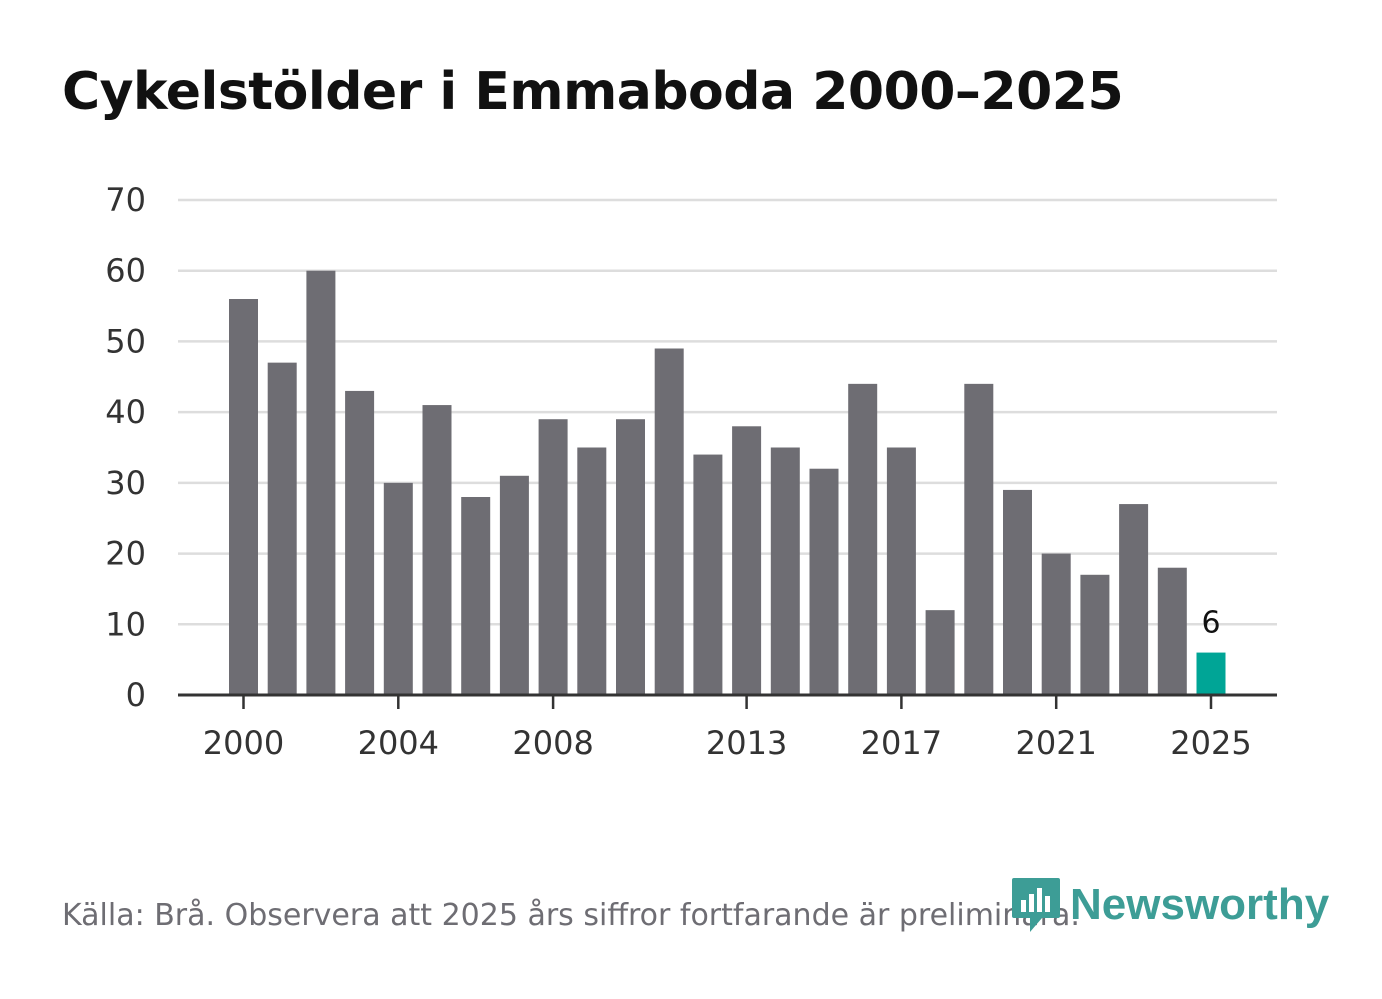  Describe the element at coordinates (746, 743) in the screenshot. I see `x-tick-label: 2013` at that location.